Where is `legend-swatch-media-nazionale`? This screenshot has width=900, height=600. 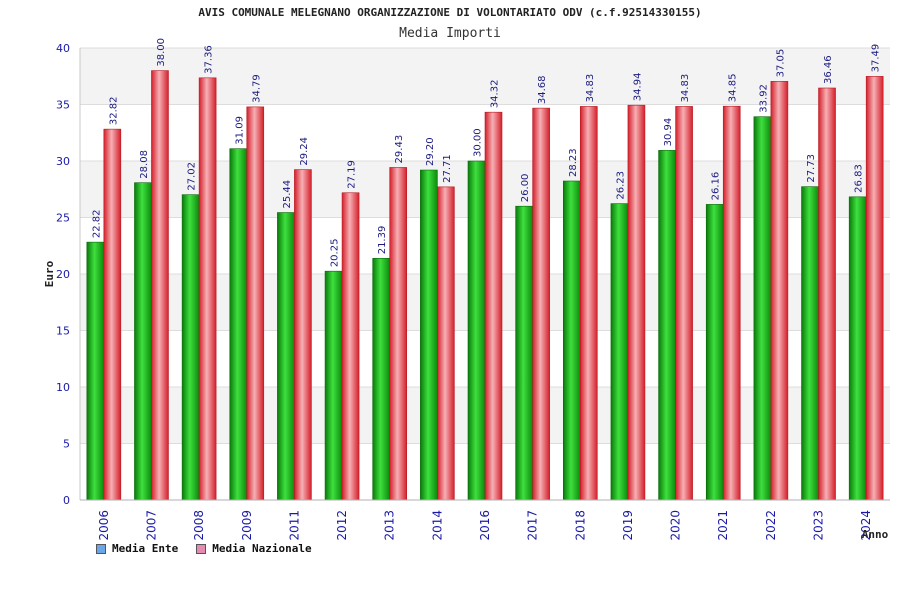
legend-swatch-media-nazionale is located at coordinates (201, 548).